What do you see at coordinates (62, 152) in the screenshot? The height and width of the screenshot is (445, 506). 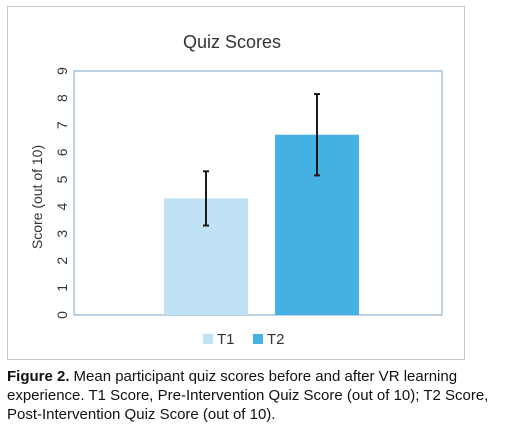 I see `y-tick-label: 6` at bounding box center [62, 152].